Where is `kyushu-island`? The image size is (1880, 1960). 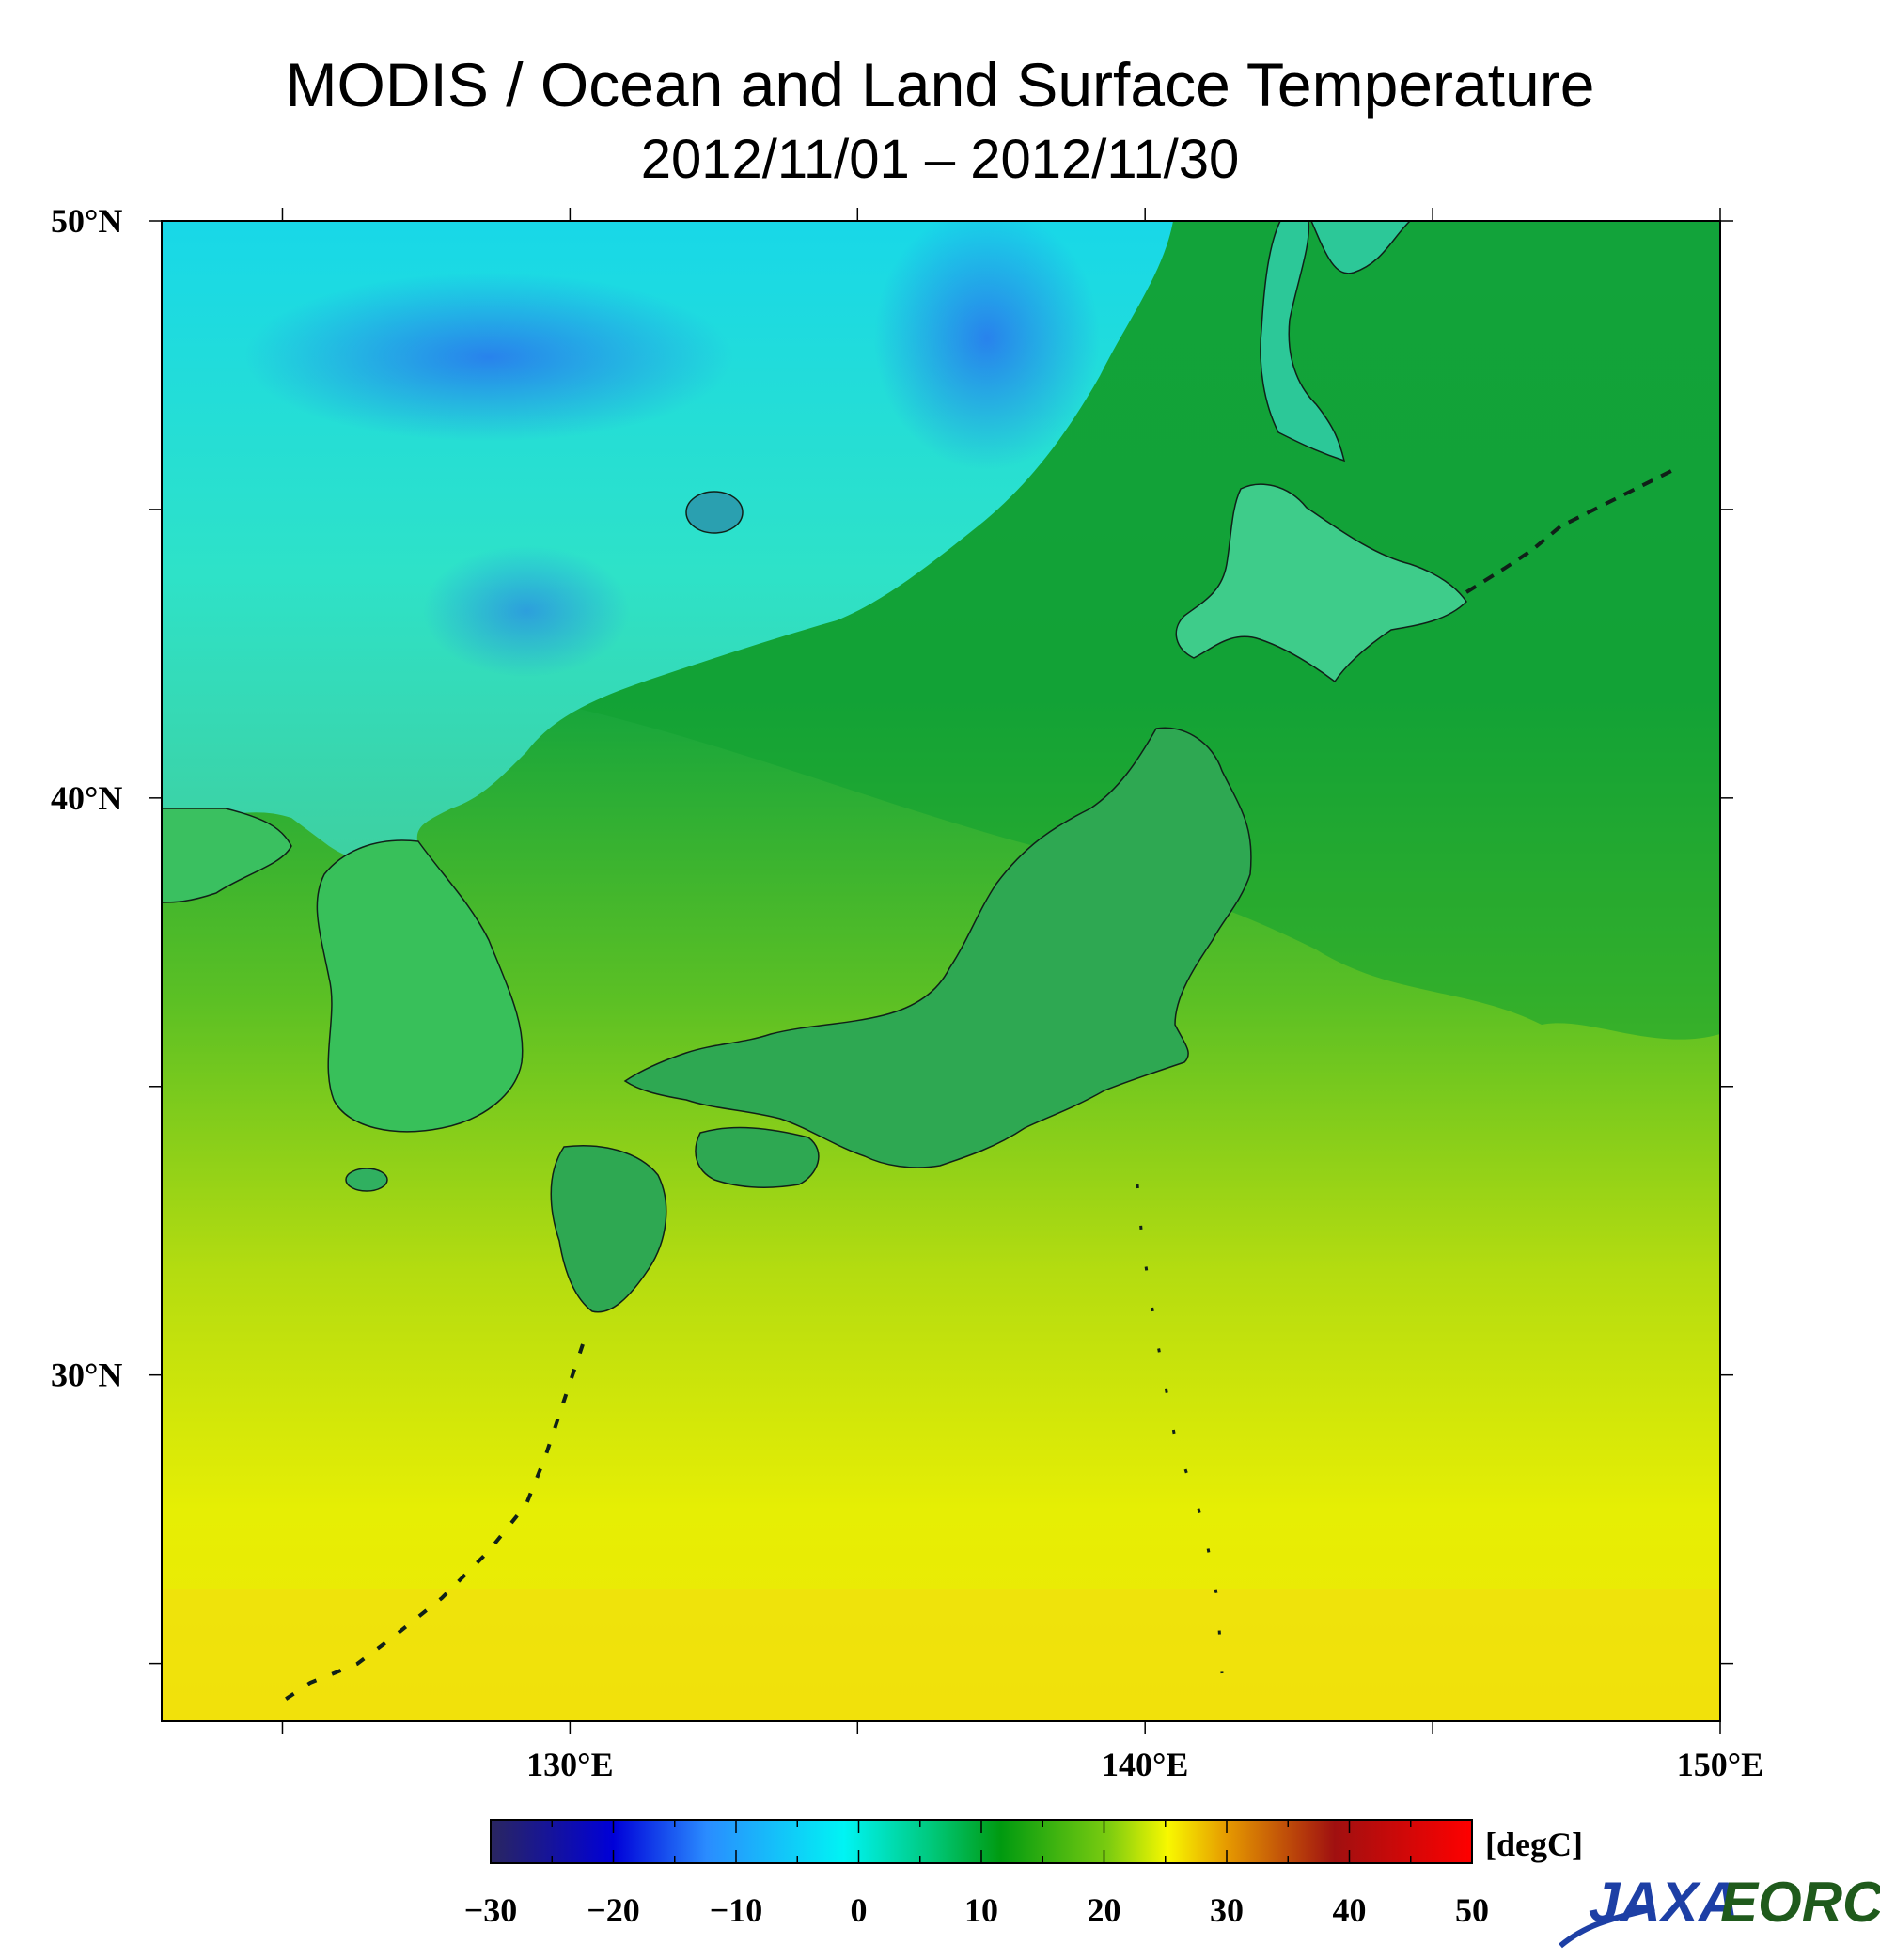 kyushu-island is located at coordinates (608, 1229).